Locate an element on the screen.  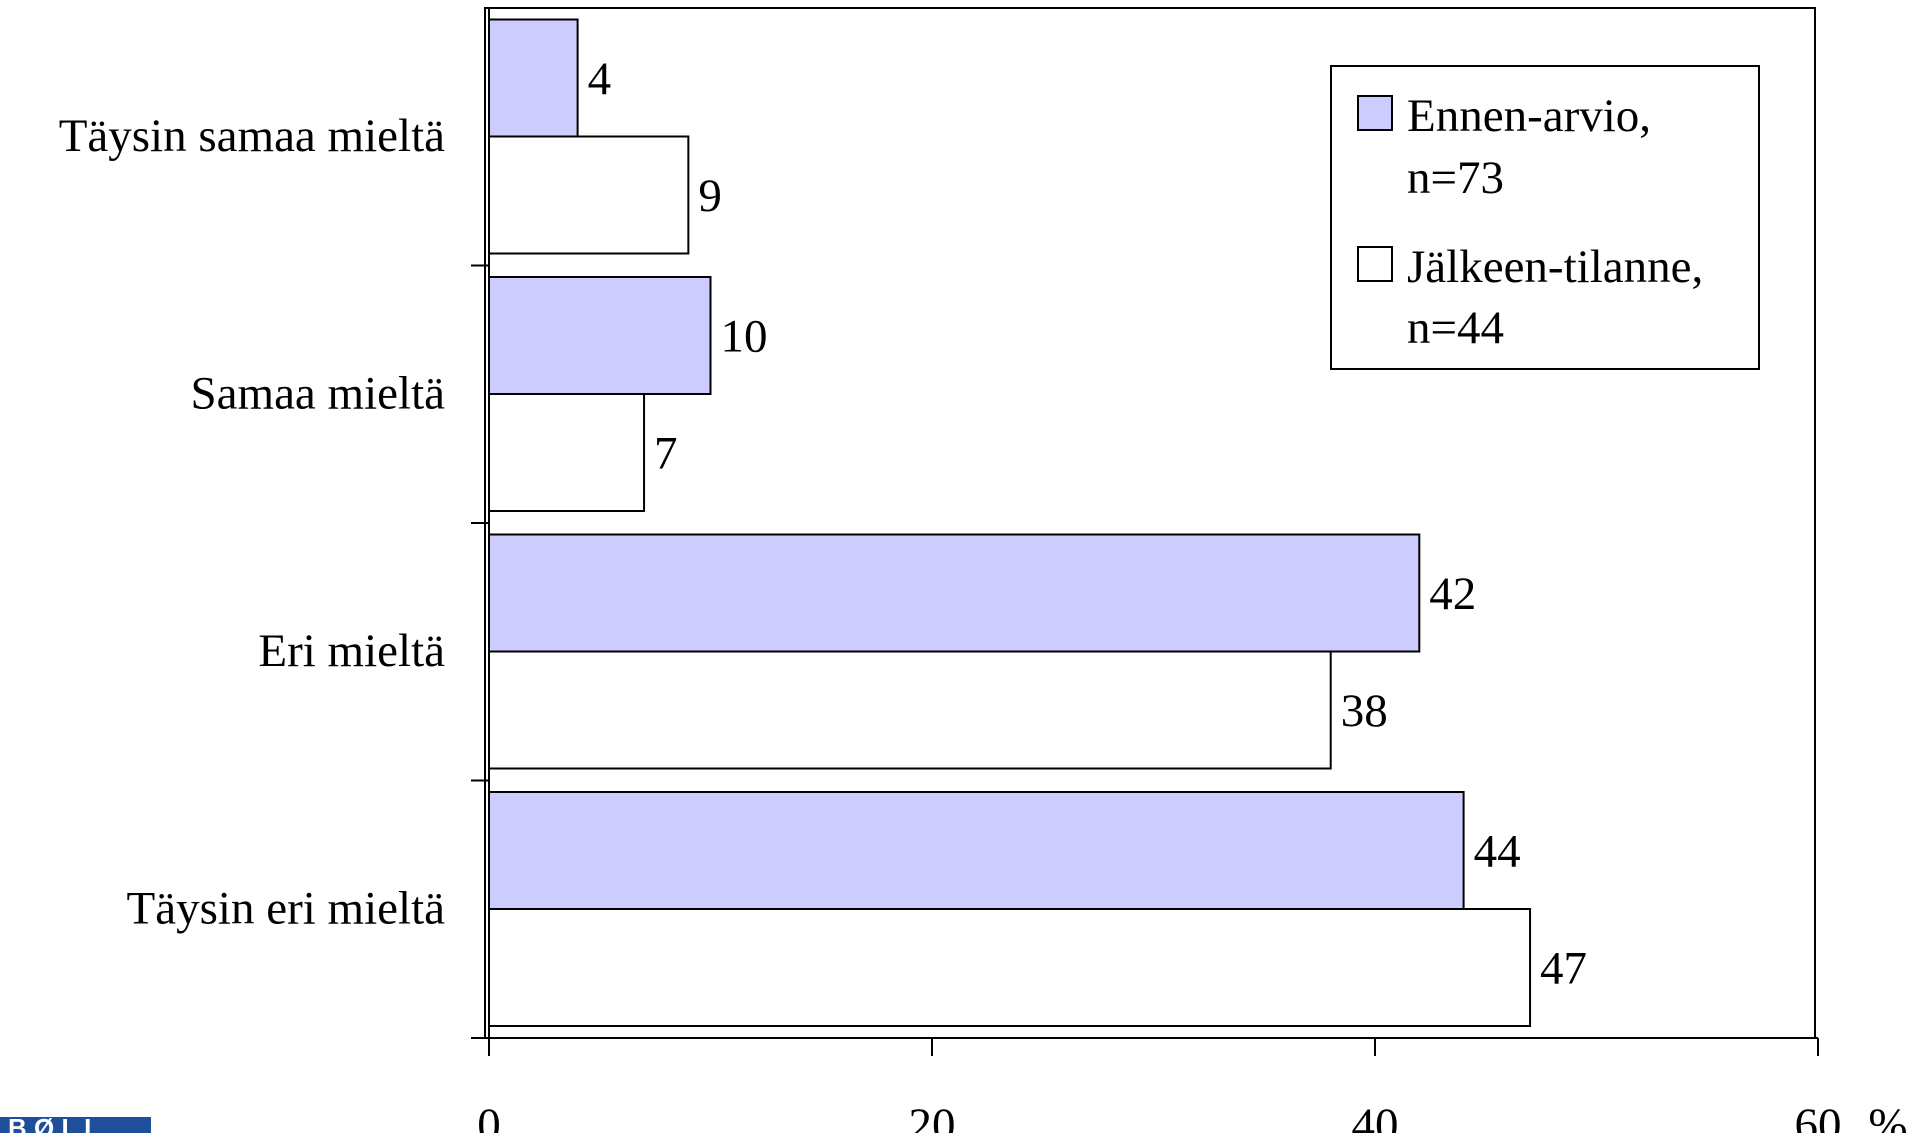
data-label: 47 is located at coordinates (1563, 969).